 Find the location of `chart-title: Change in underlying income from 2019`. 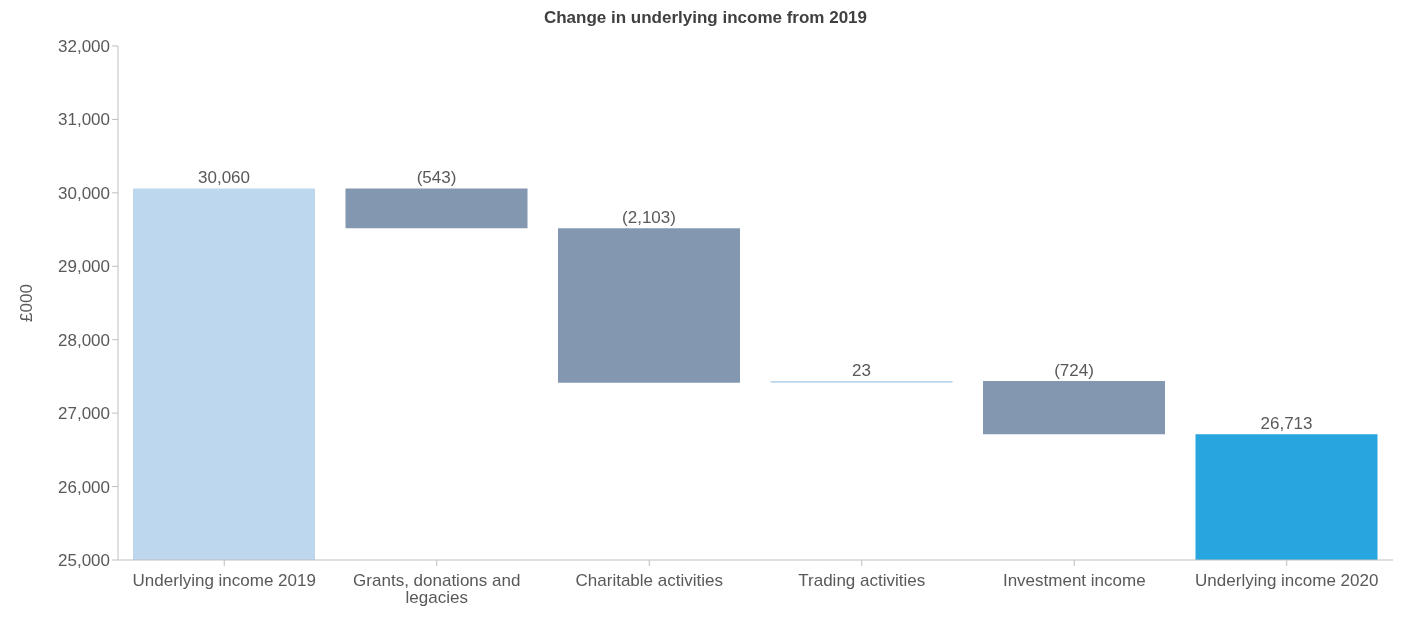

chart-title: Change in underlying income from 2019 is located at coordinates (705, 18).